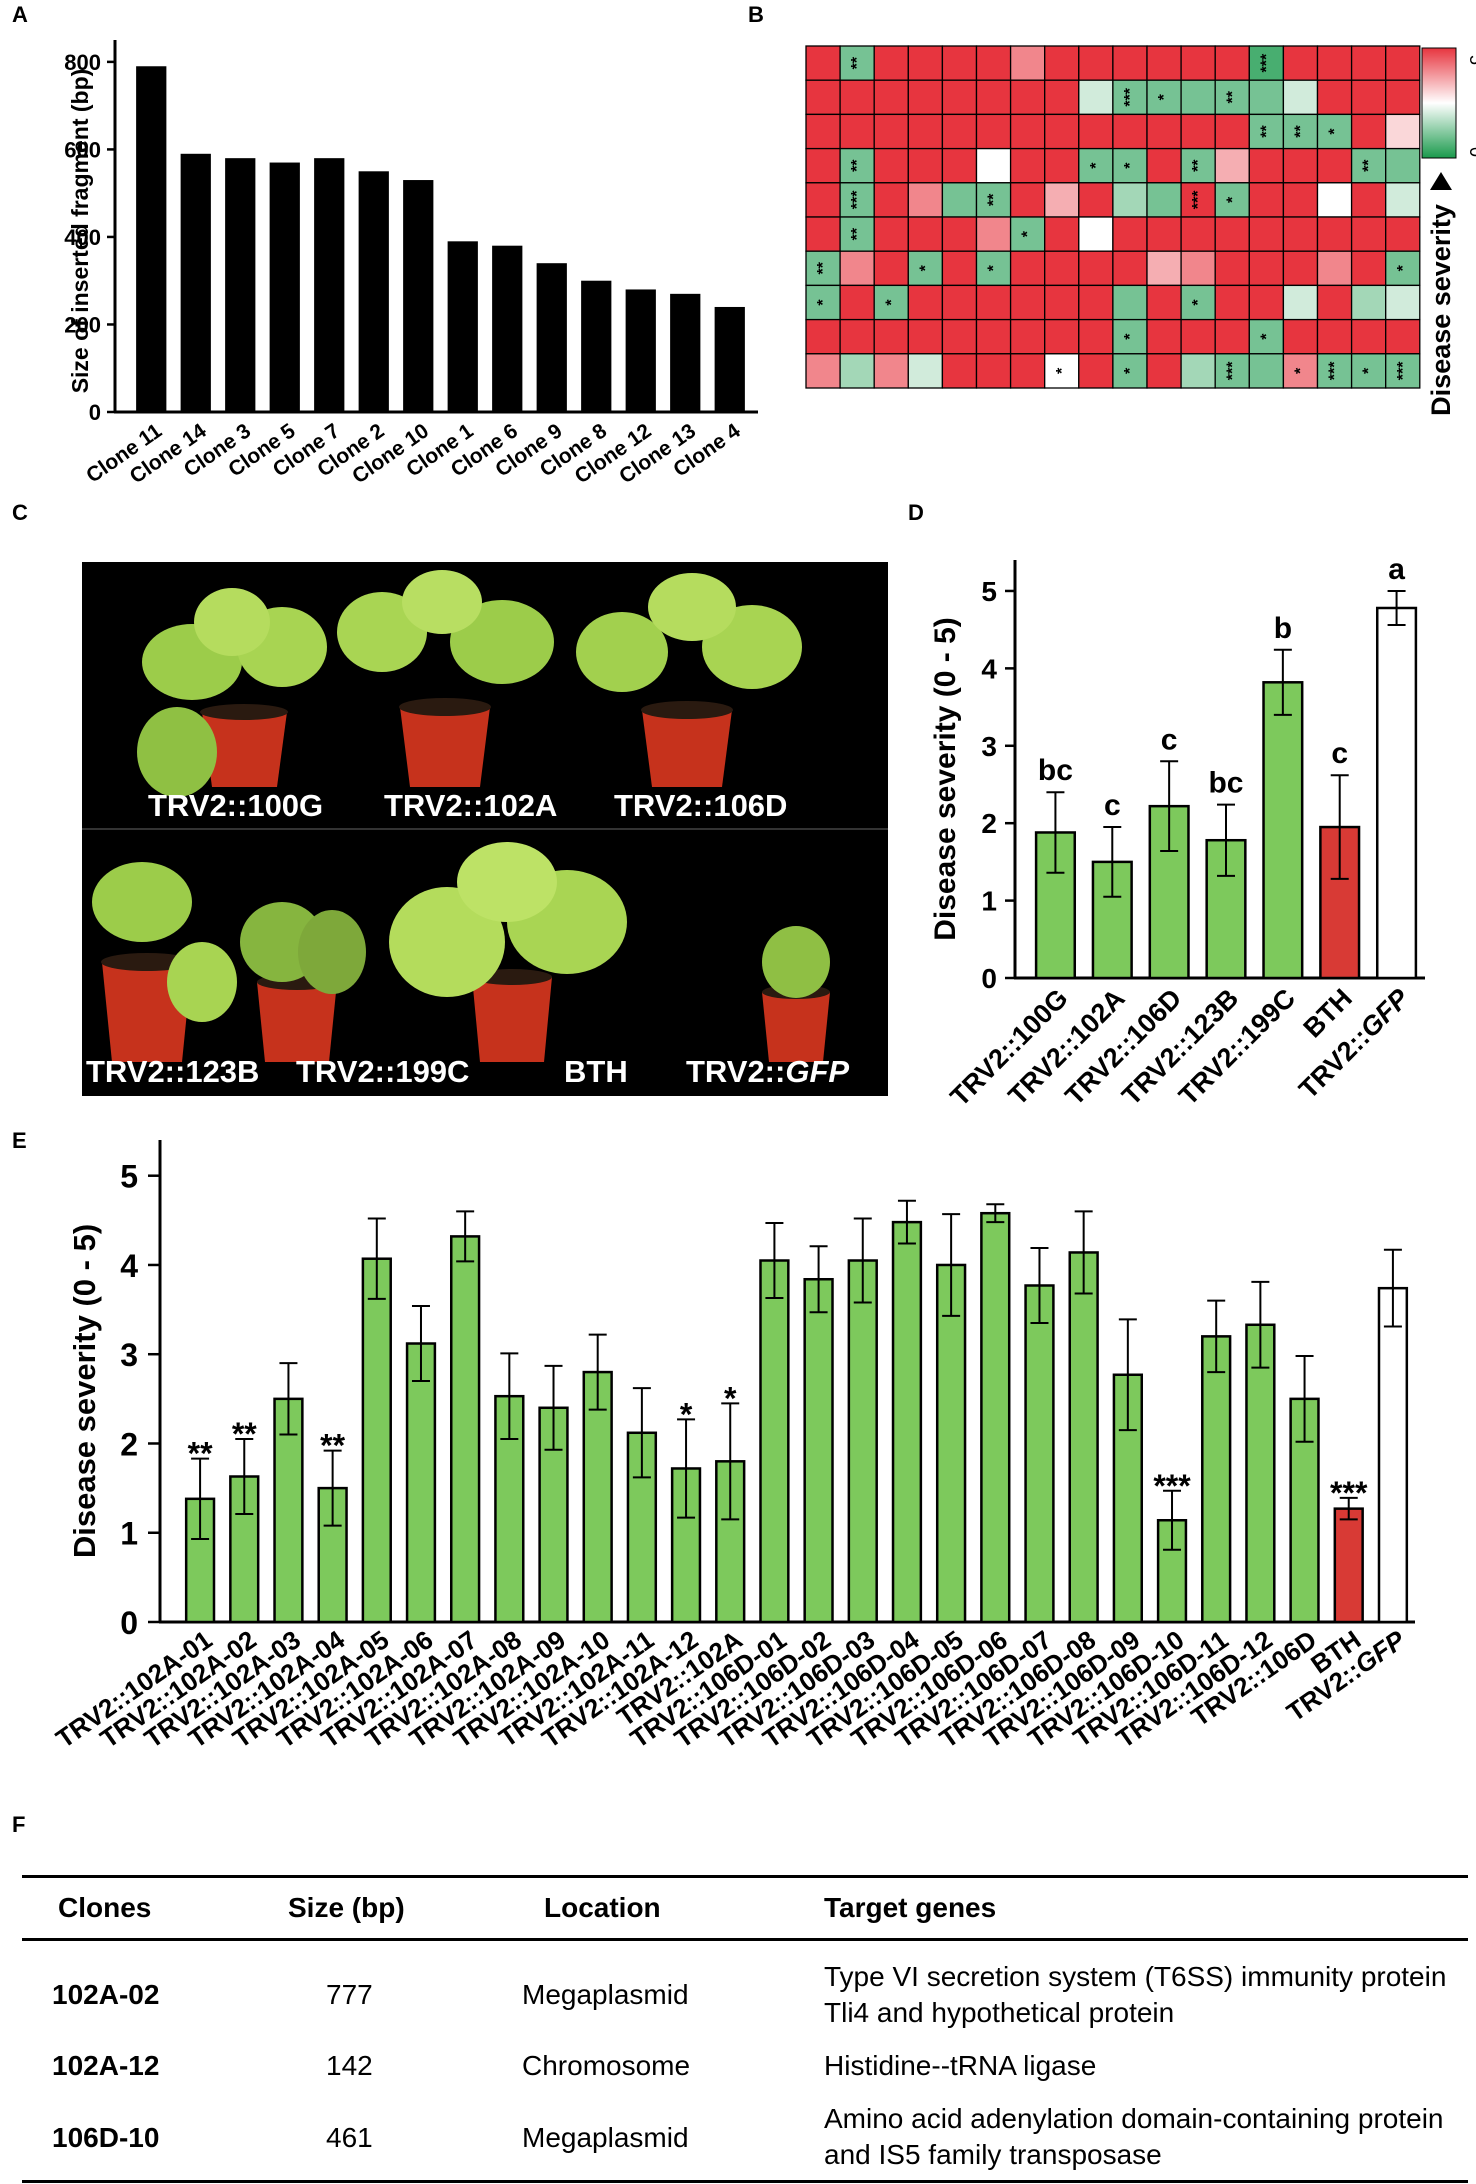  What do you see at coordinates (989, 746) in the screenshot?
I see `y-tick-label: 3` at bounding box center [989, 746].